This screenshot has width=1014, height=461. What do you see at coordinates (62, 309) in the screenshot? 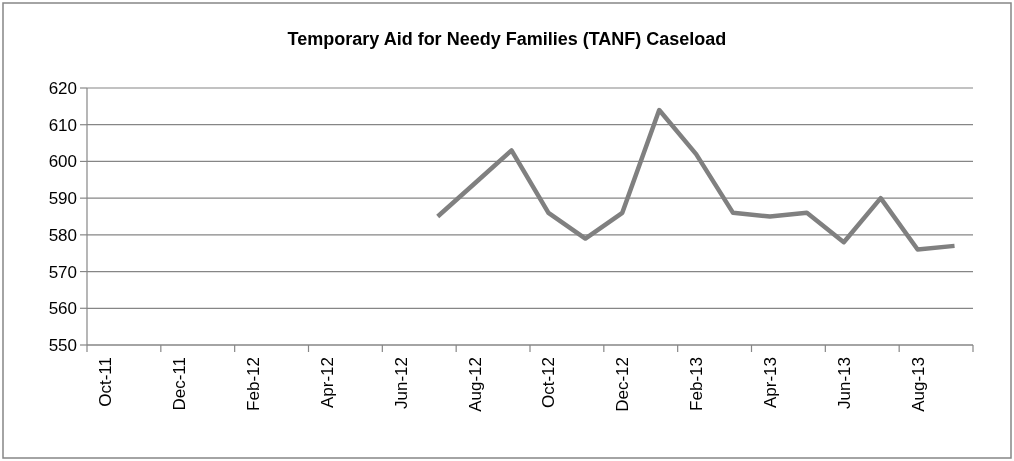
I see `y-tick-label: 560` at bounding box center [62, 309].